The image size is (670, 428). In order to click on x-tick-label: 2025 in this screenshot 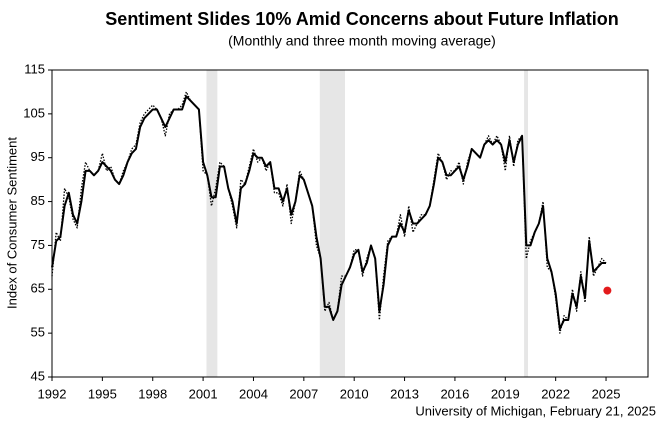, I will do `click(606, 393)`.